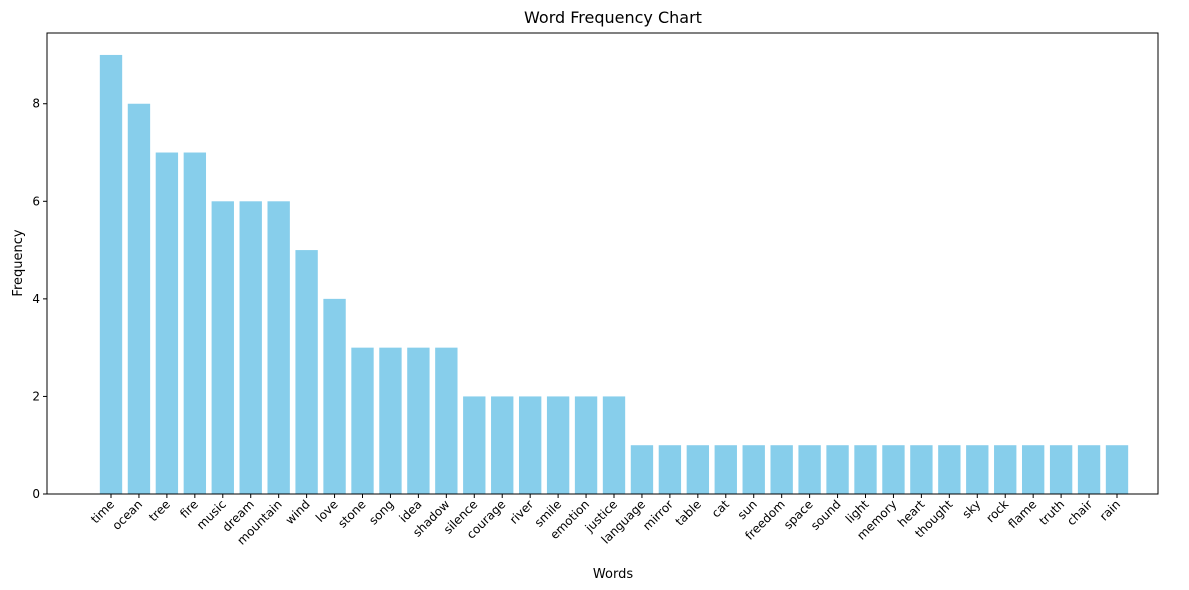  I want to click on bar-light, so click(865, 469).